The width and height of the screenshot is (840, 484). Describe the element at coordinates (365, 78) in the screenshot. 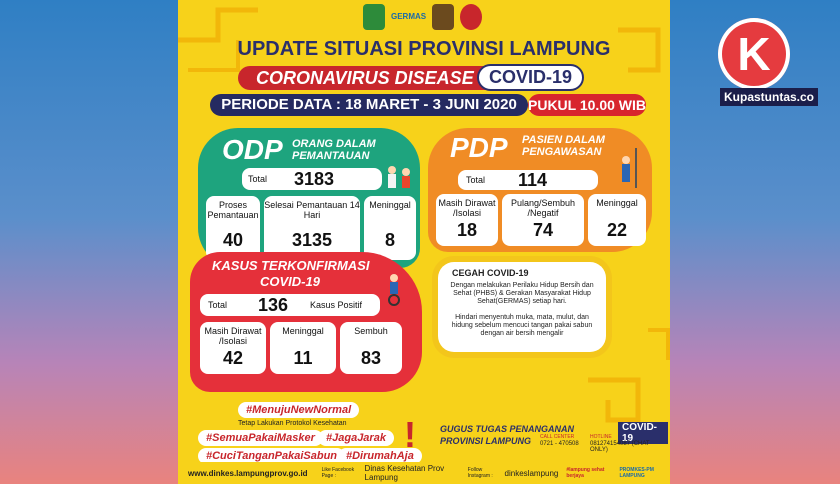

I see `disease-label: CORONAVIRUS DISEASE` at that location.